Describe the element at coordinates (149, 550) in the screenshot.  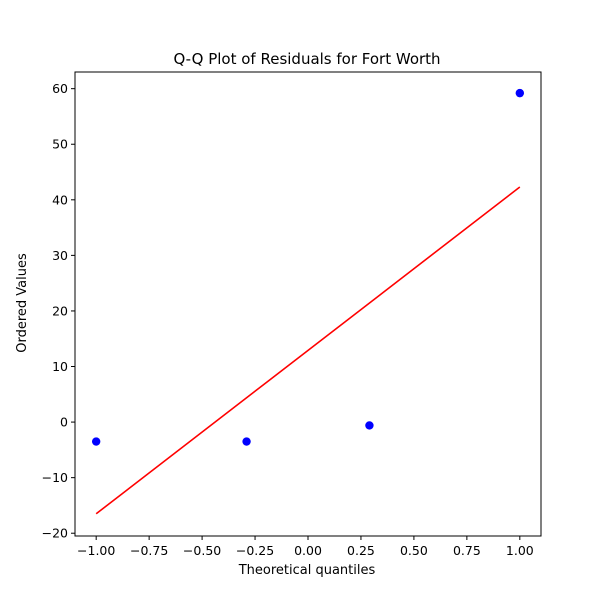
I see `x-tick-label: −0.75` at that location.